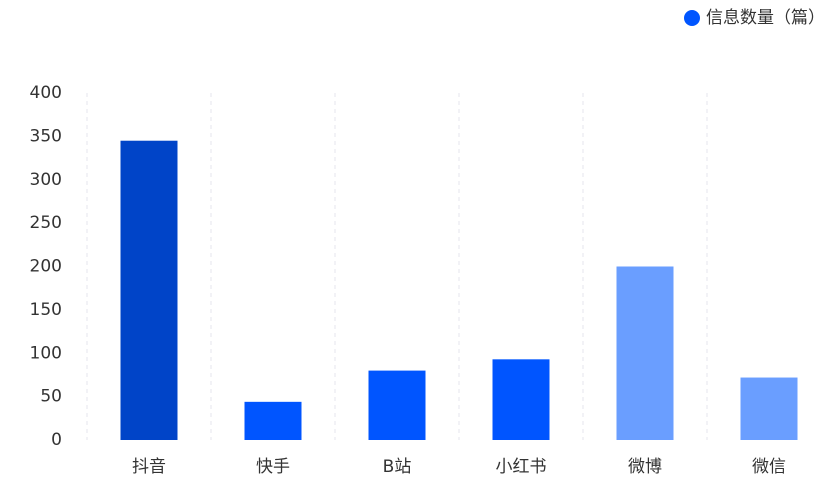  I want to click on y-tick-label: 350, so click(46, 136).